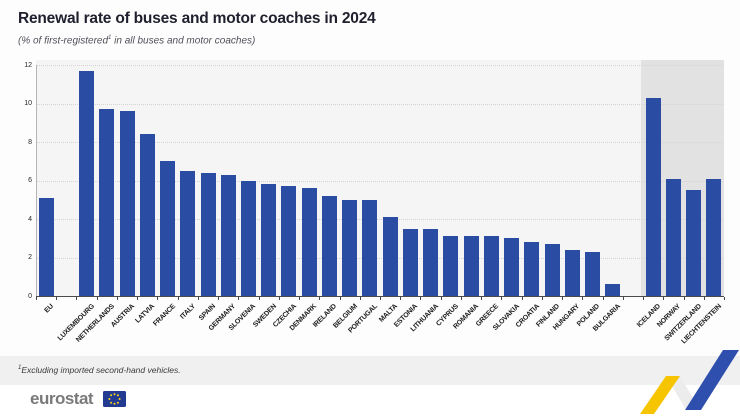  Describe the element at coordinates (673, 237) in the screenshot. I see `bar-norway` at that location.